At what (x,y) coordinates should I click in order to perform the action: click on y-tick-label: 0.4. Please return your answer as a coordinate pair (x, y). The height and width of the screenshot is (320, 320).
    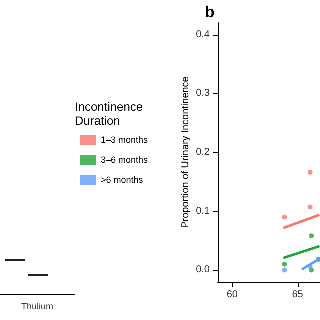
    Looking at the image, I should click on (203, 34).